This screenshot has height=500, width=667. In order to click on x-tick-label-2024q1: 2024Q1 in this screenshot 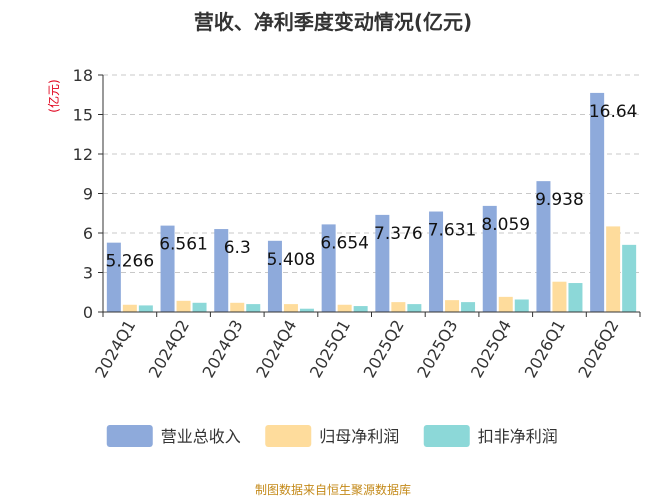, I will do `click(115, 349)`.